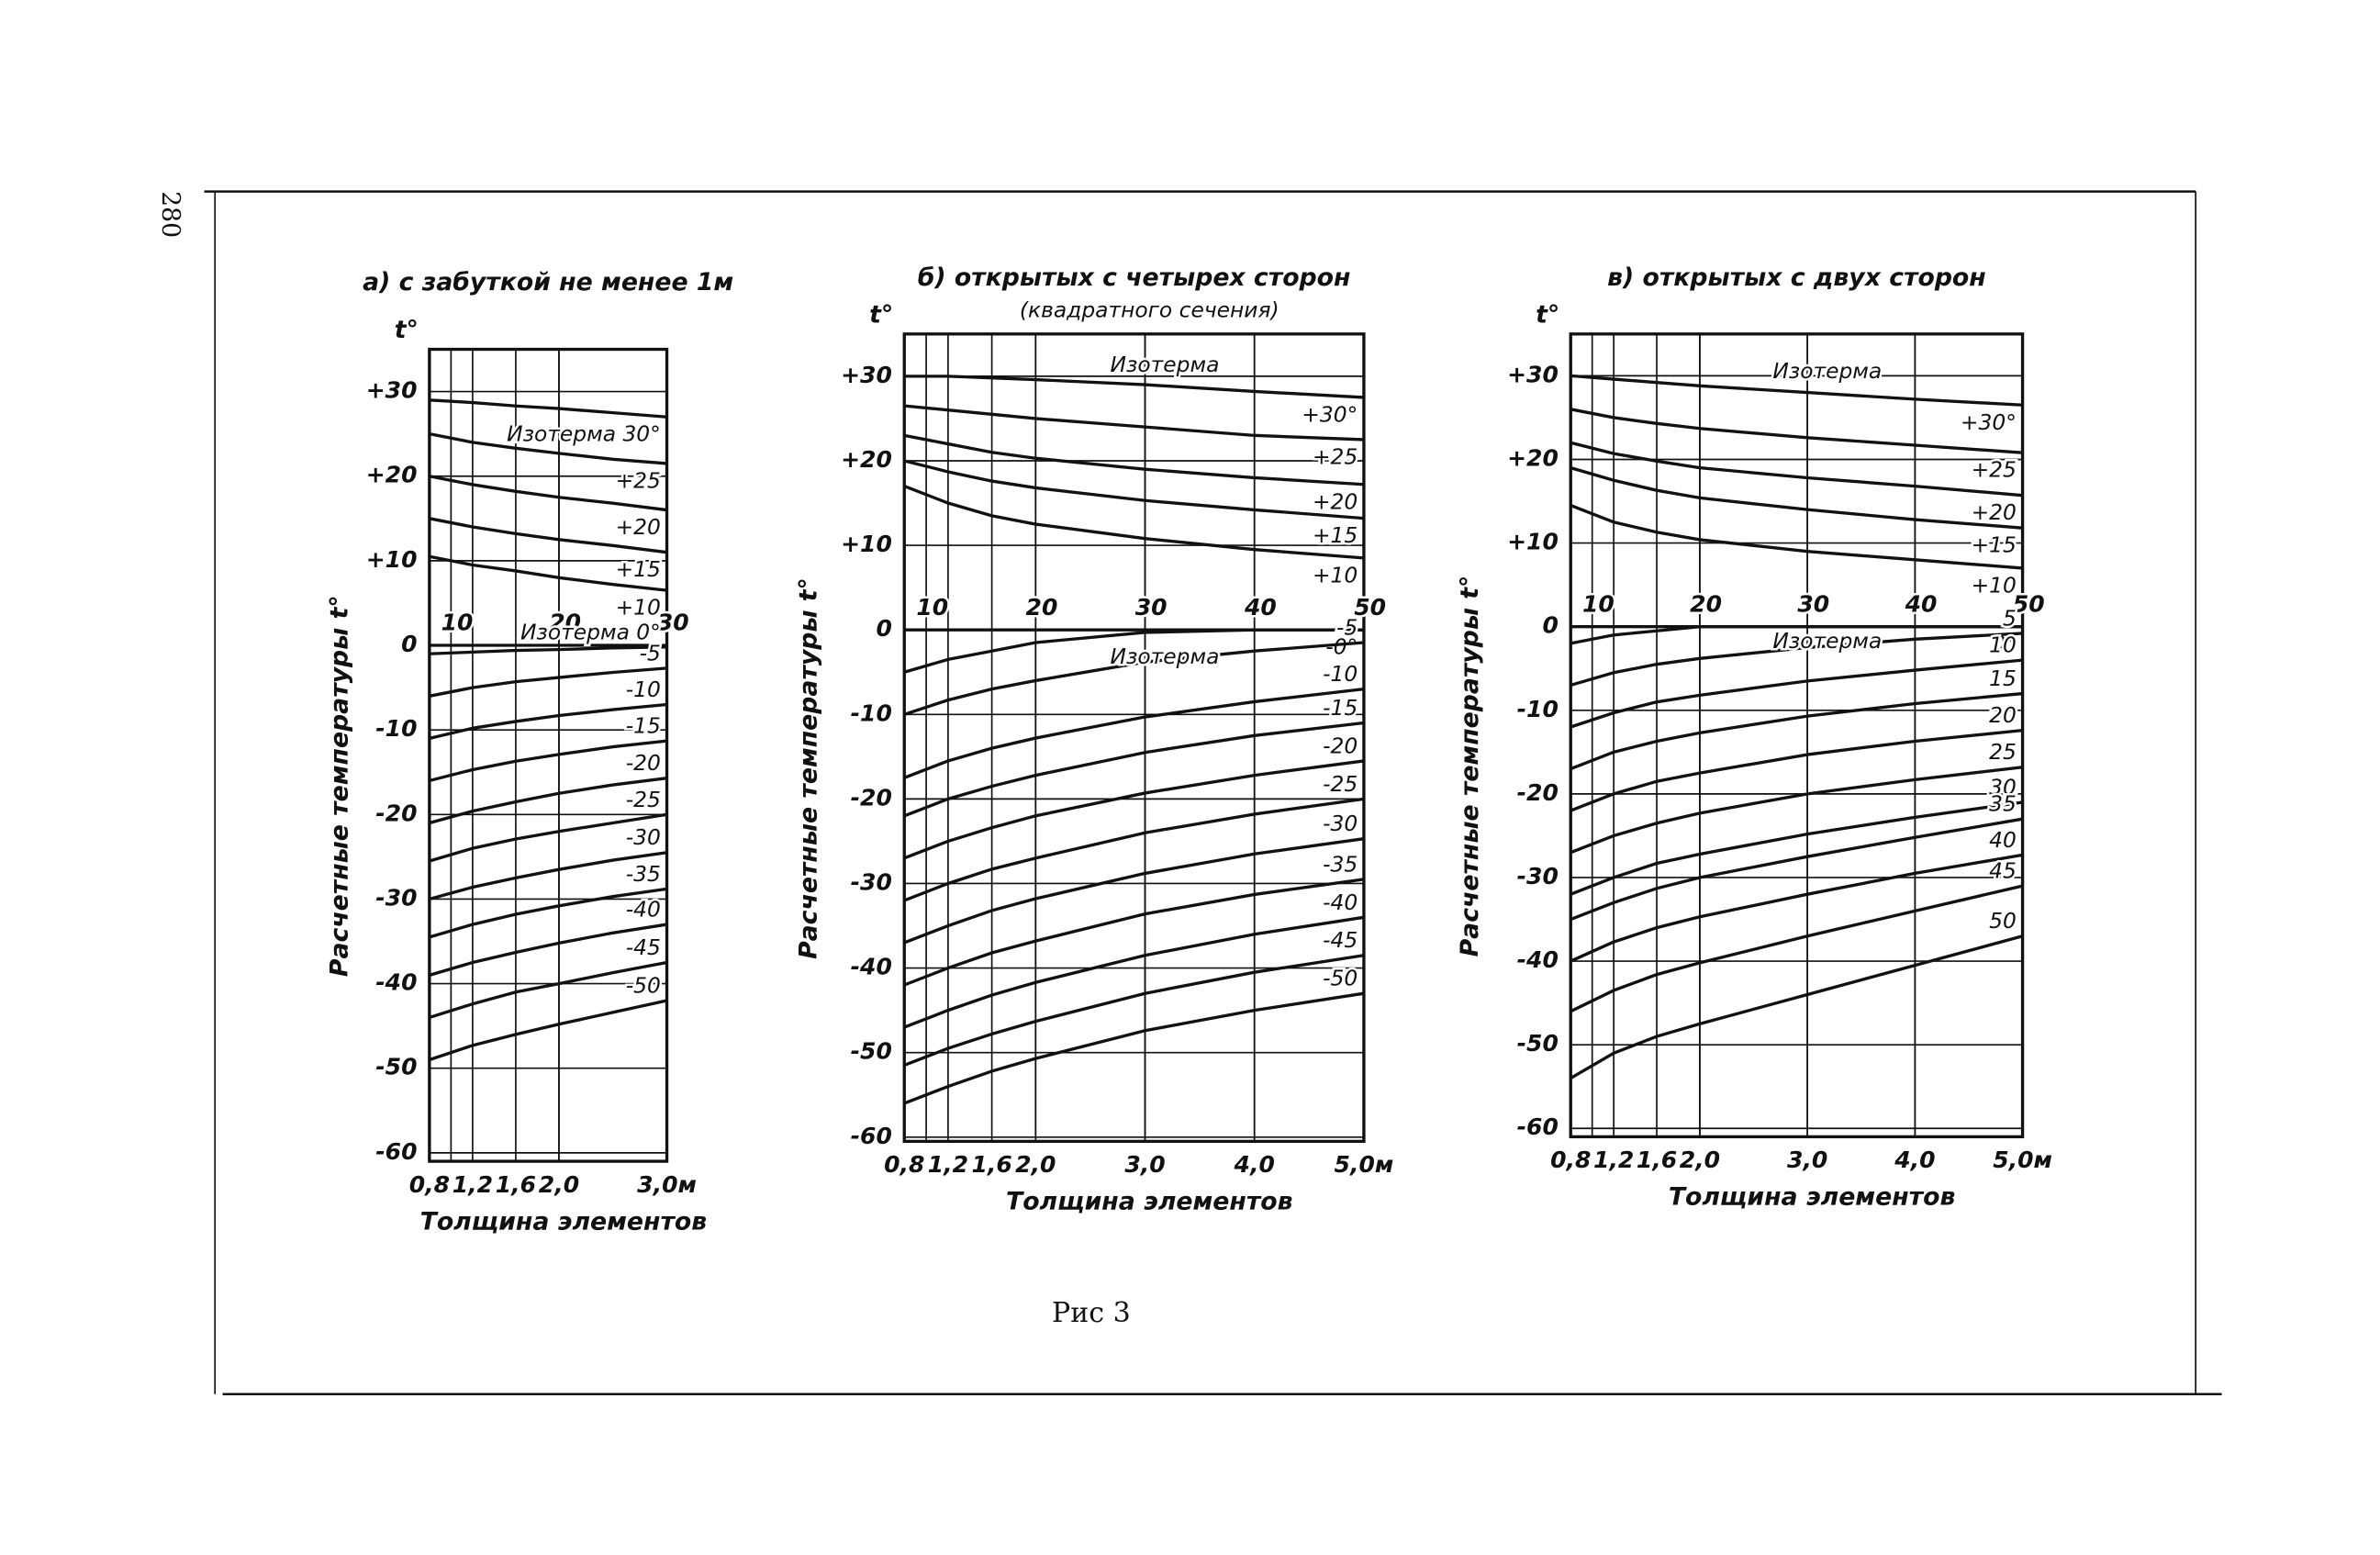  What do you see at coordinates (2003, 840) in the screenshot?
I see `isotherm-label: 40` at bounding box center [2003, 840].